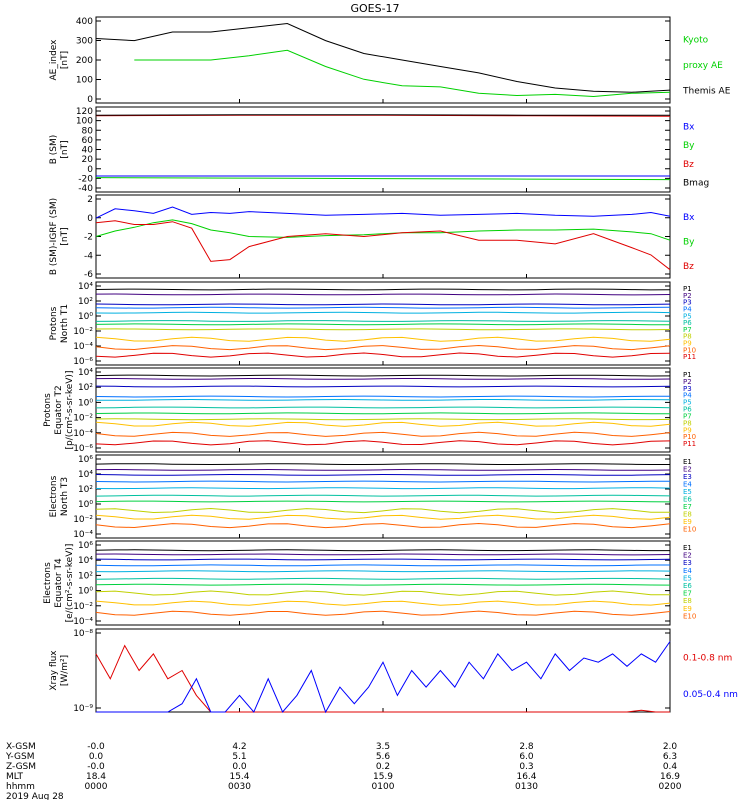 This screenshot has width=750, height=804. I want to click on legend-entry: E9, so click(687, 522).